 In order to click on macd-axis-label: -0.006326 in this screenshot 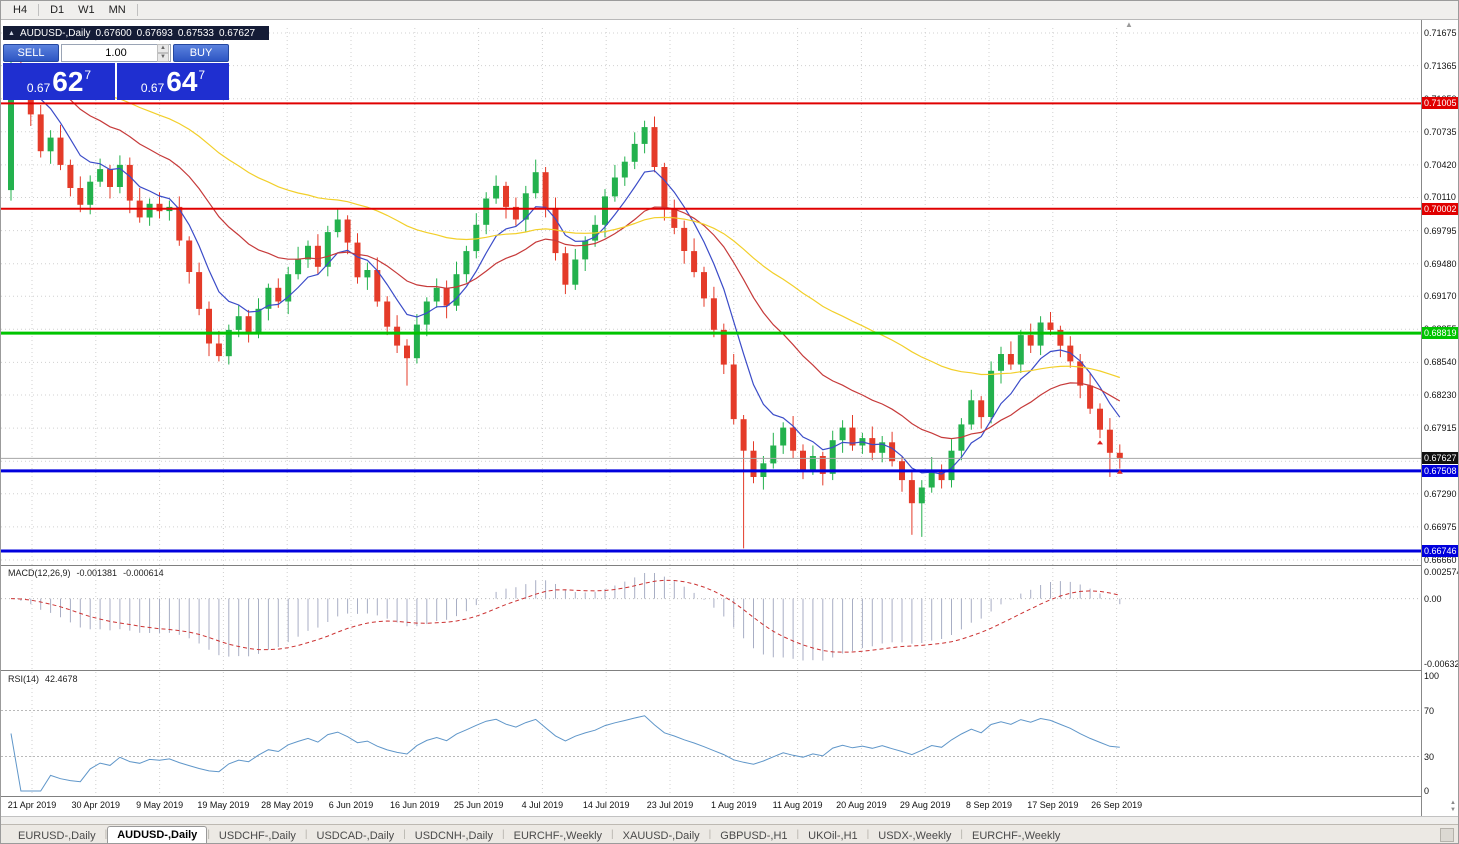, I will do `click(1441, 664)`.